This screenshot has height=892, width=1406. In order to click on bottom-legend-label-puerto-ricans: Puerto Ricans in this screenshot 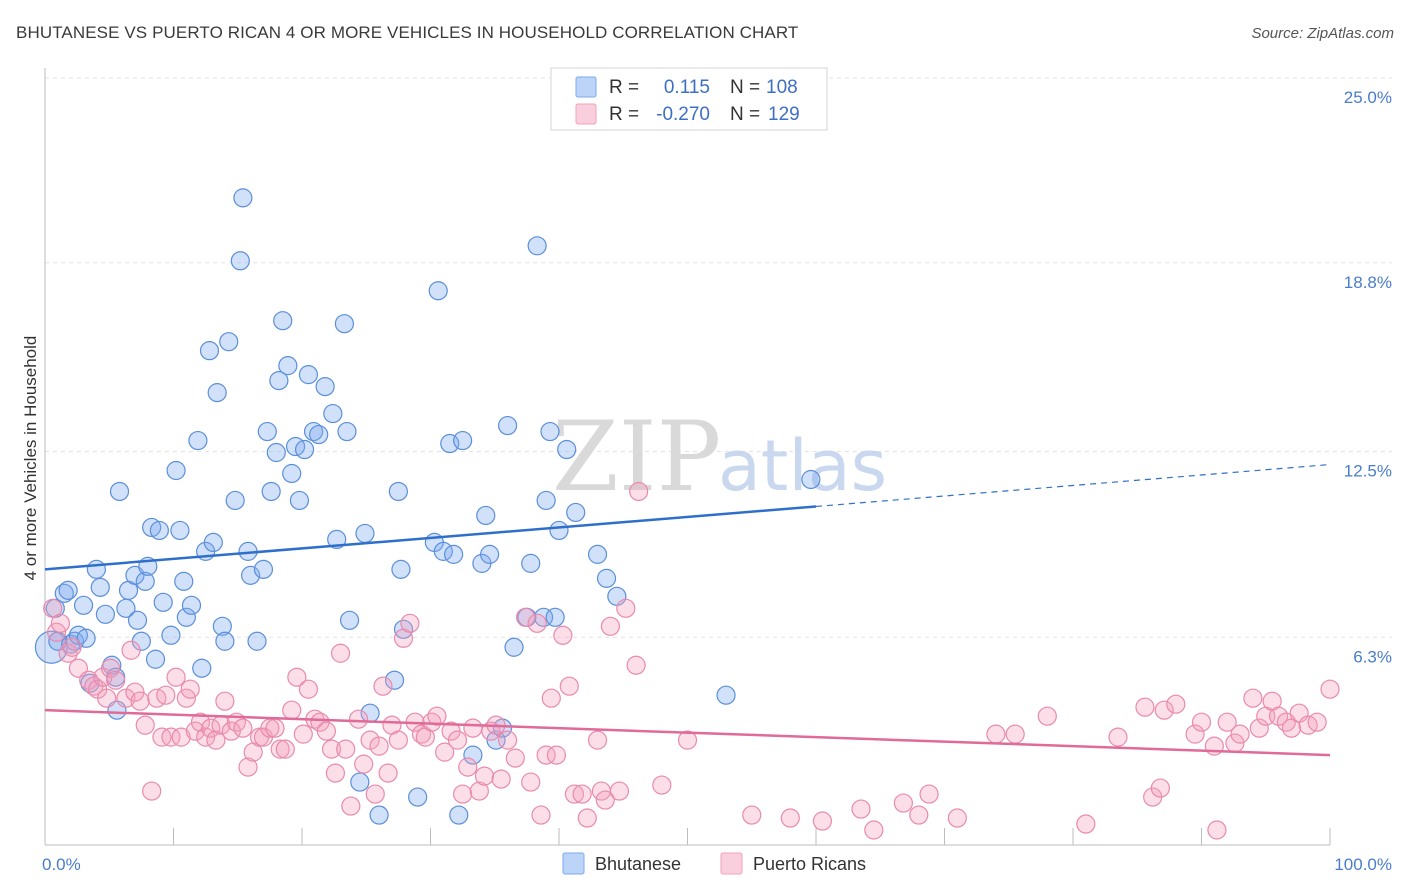, I will do `click(809, 864)`.